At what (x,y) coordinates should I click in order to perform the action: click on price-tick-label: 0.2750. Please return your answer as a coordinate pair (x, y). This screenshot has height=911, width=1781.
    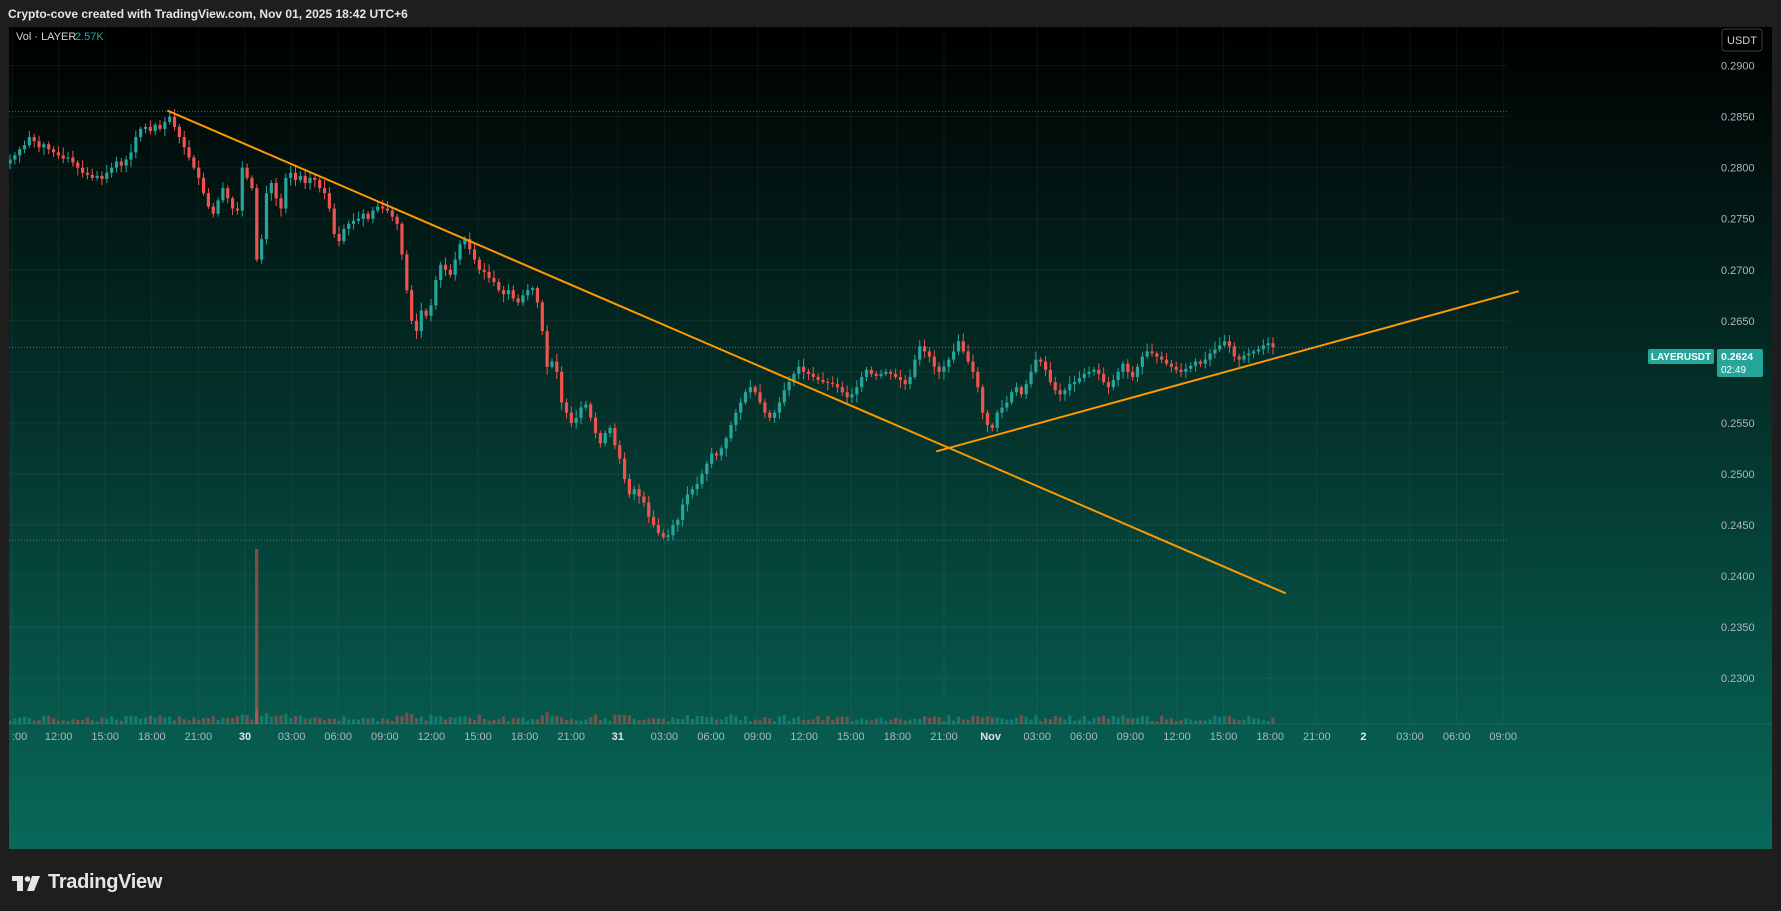
    Looking at the image, I should click on (1738, 220).